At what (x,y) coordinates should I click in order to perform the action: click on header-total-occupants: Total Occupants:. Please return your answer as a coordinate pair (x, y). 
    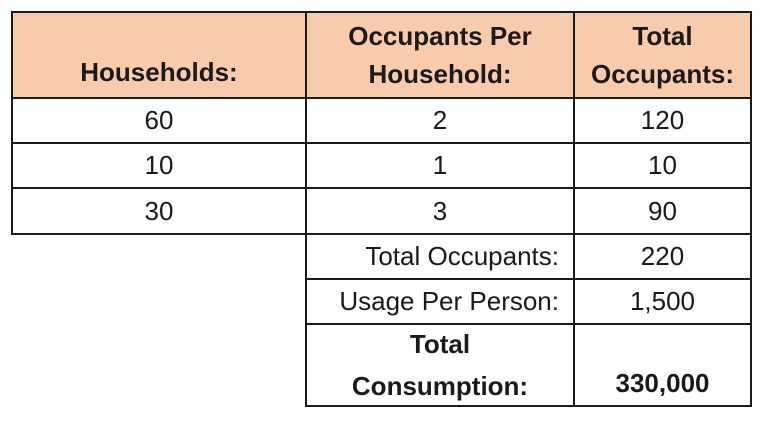
    Looking at the image, I should click on (662, 55).